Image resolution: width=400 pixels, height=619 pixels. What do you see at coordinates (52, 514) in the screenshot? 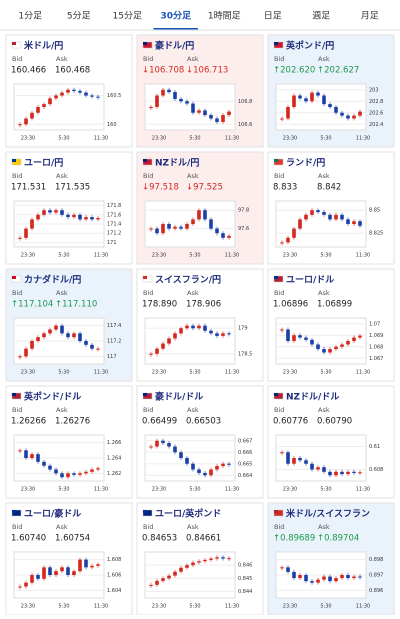
I see `pair-title: ユーロ/豪ドル` at bounding box center [52, 514].